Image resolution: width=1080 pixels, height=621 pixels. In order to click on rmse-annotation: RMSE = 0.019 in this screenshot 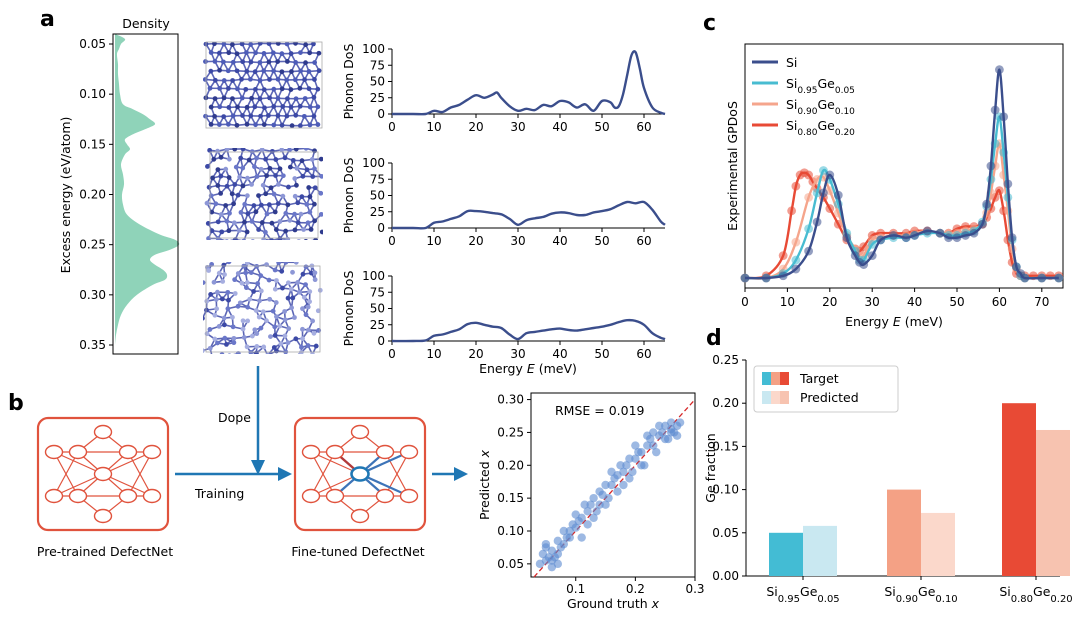, I will do `click(600, 410)`.